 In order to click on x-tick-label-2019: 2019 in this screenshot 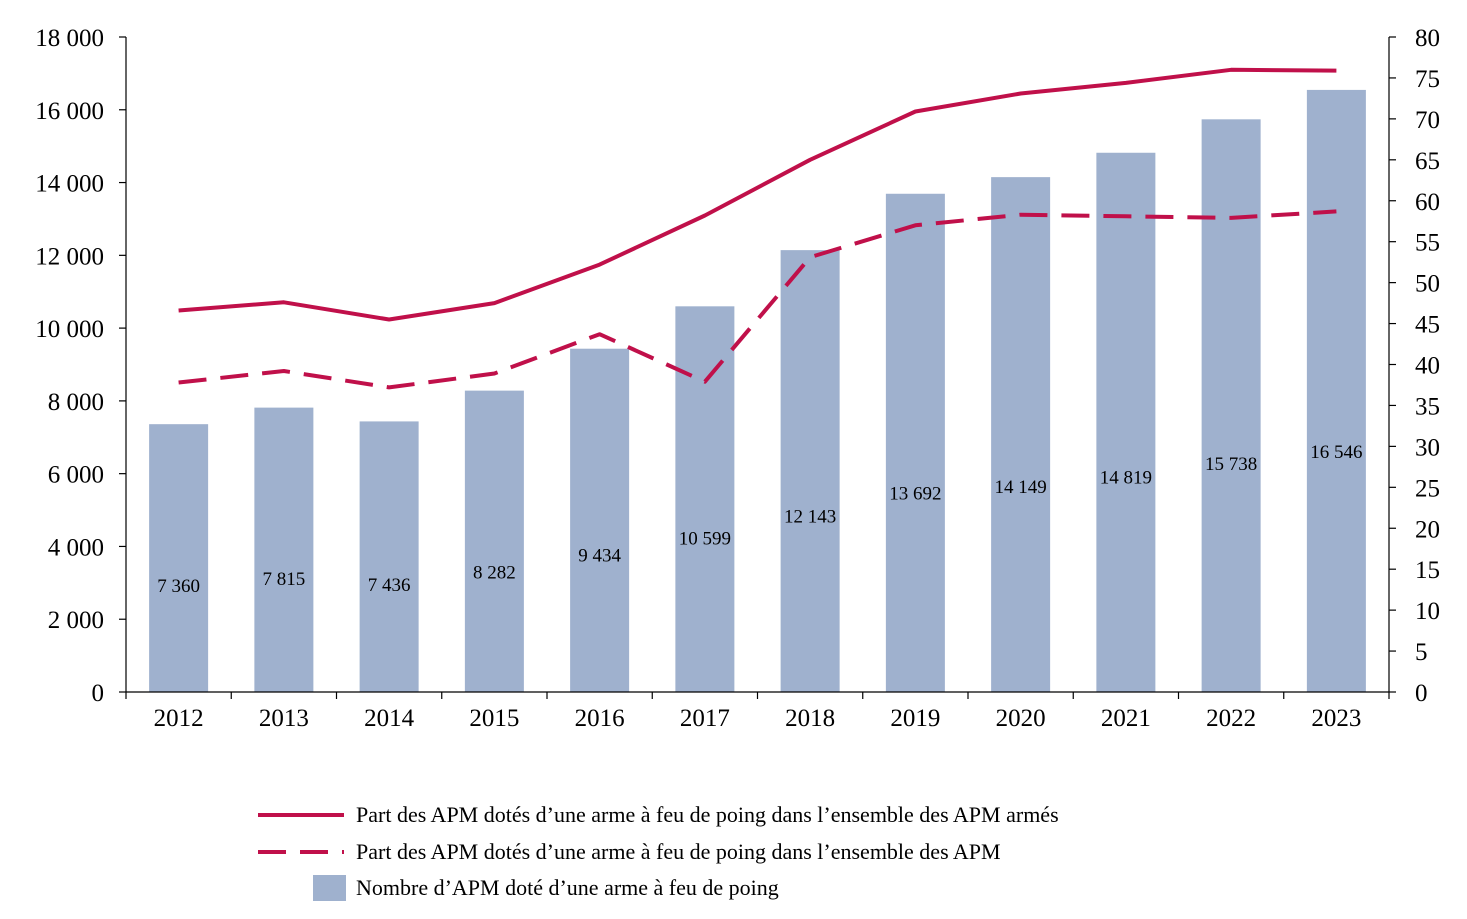, I will do `click(915, 718)`.